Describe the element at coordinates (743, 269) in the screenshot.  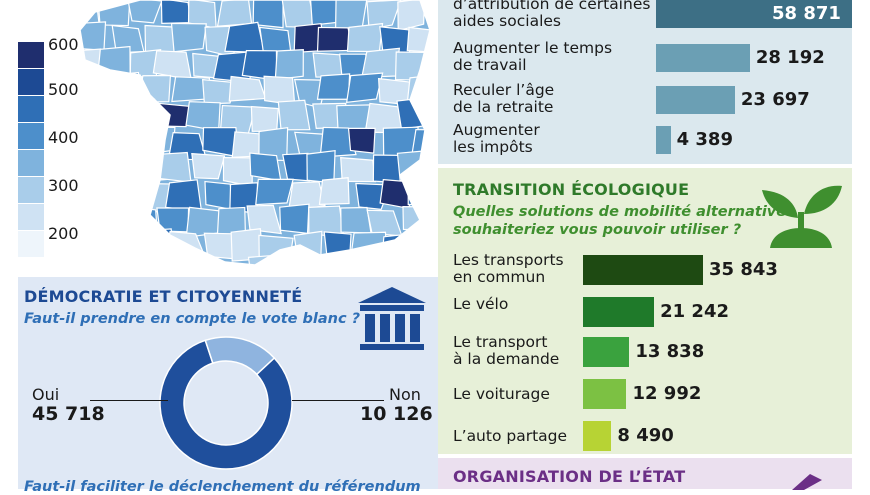
I see `bar-value-label: 35 843` at that location.